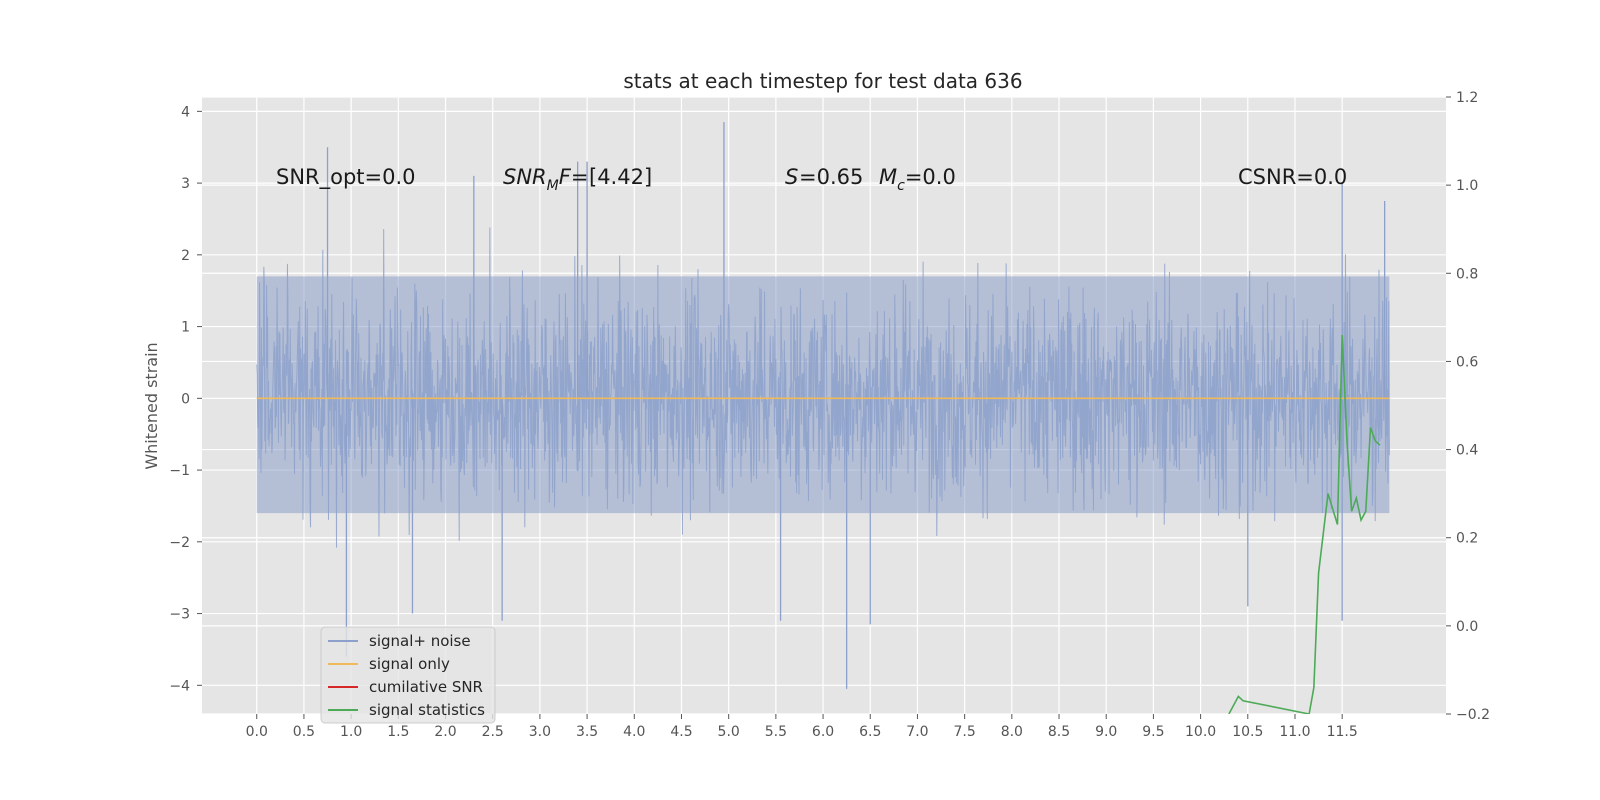  Describe the element at coordinates (917, 179) in the screenshot. I see `annotation-mc: Mc=0.0` at that location.